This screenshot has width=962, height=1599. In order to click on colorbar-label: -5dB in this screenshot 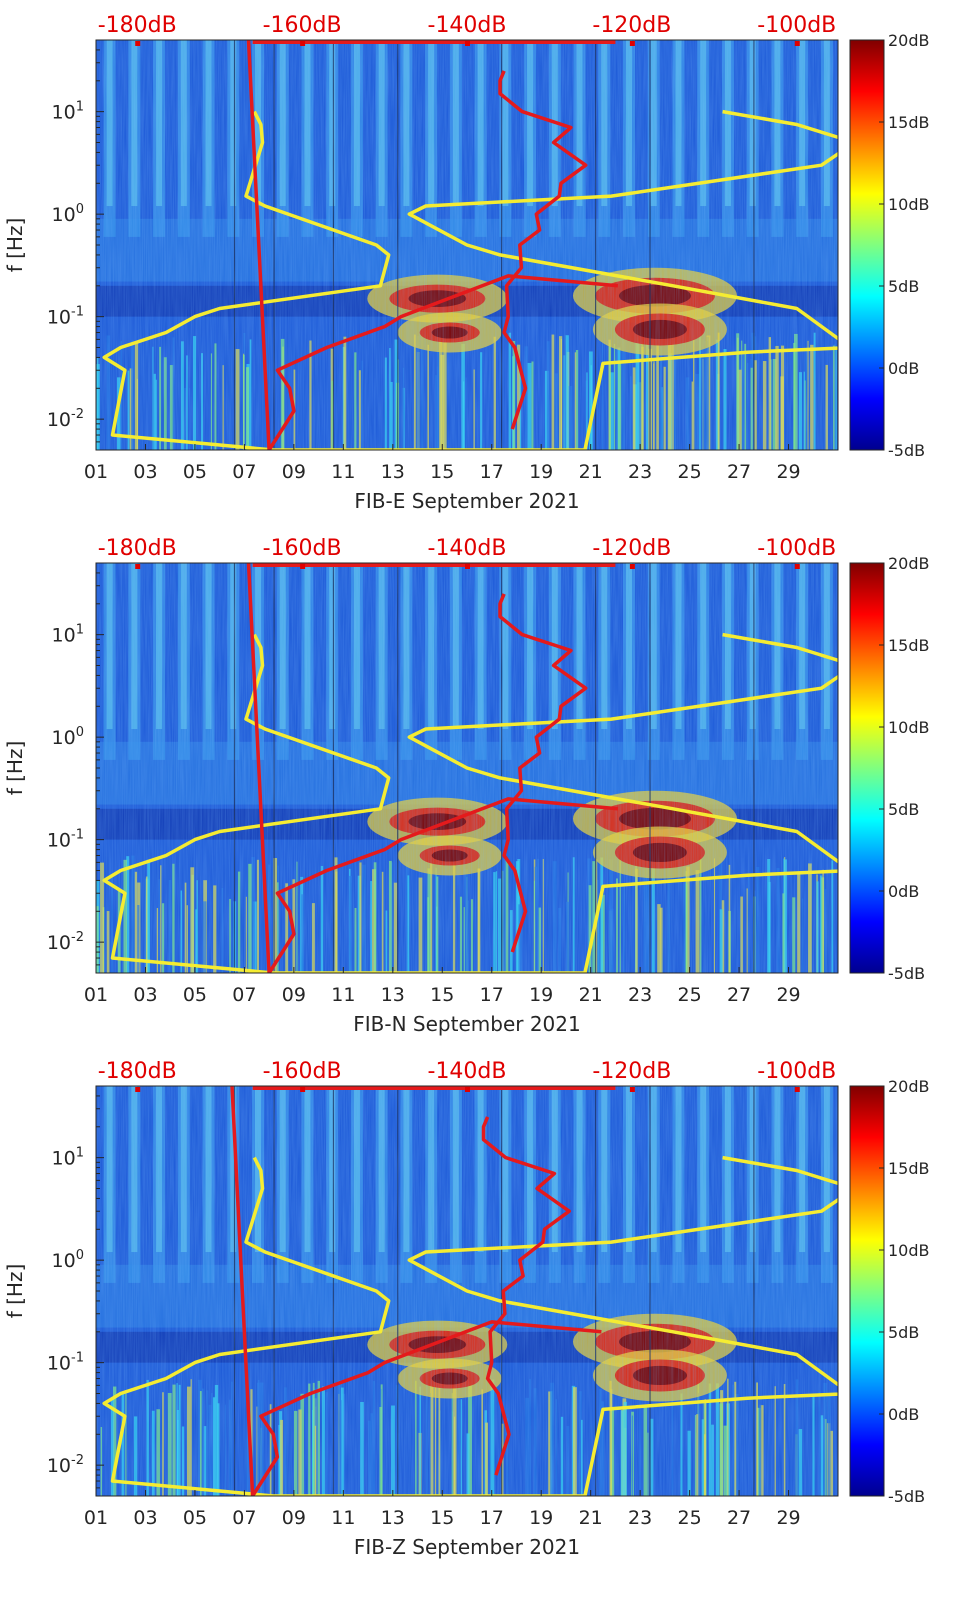, I will do `click(906, 1496)`.